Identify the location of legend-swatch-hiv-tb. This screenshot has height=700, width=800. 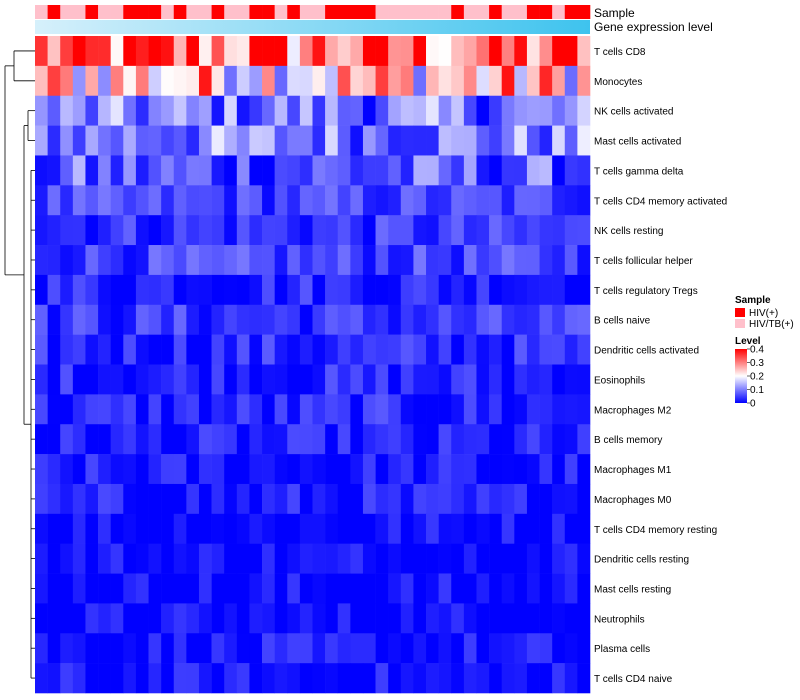
(740, 323).